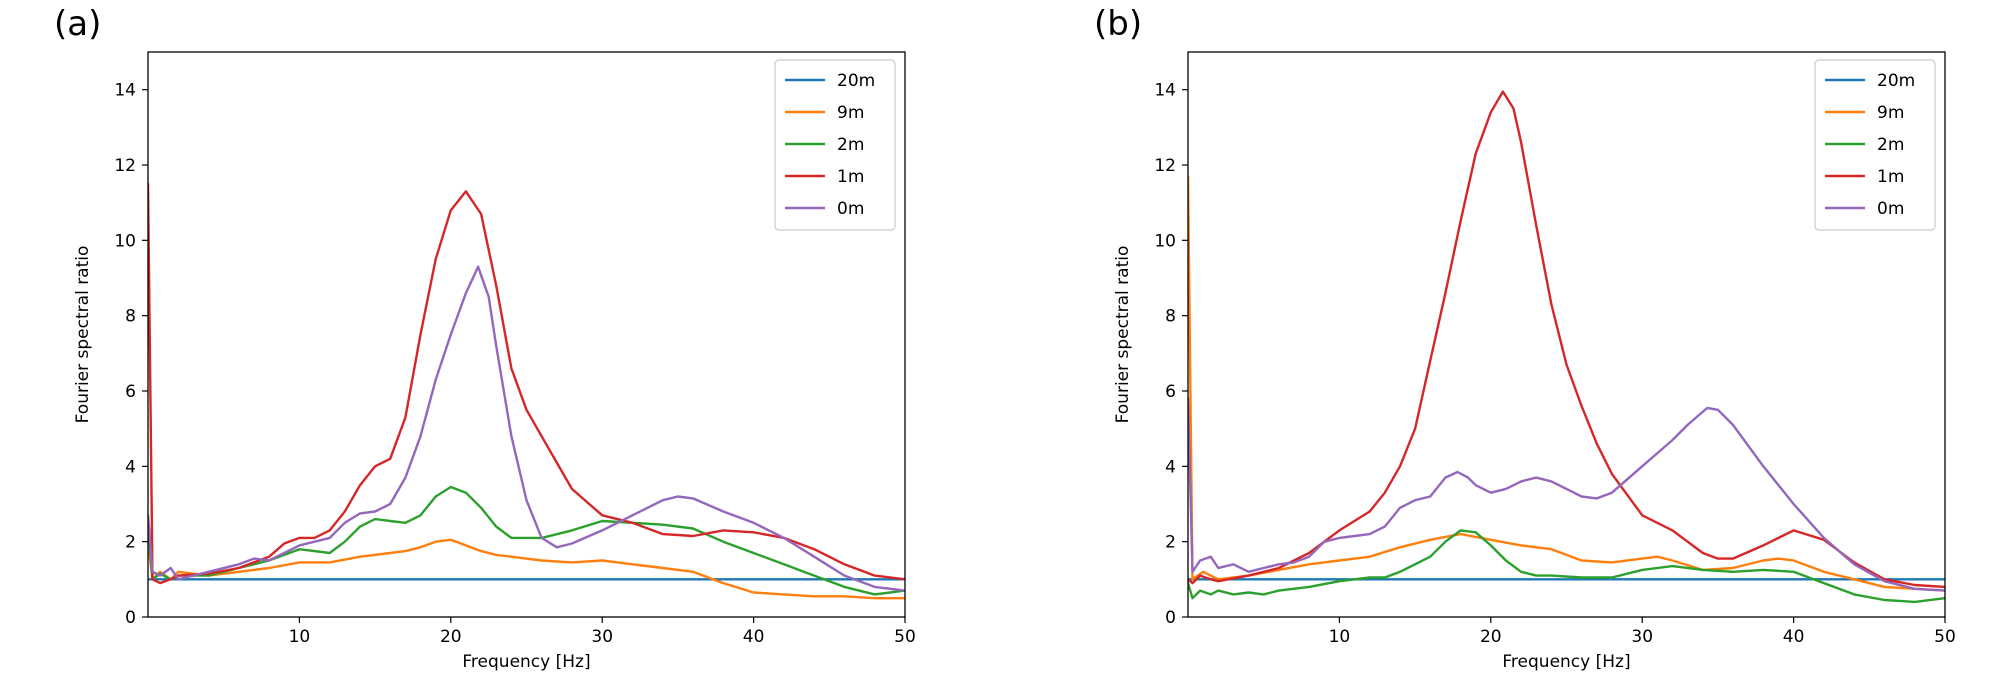  I want to click on series-line-0m, so click(1566, 494).